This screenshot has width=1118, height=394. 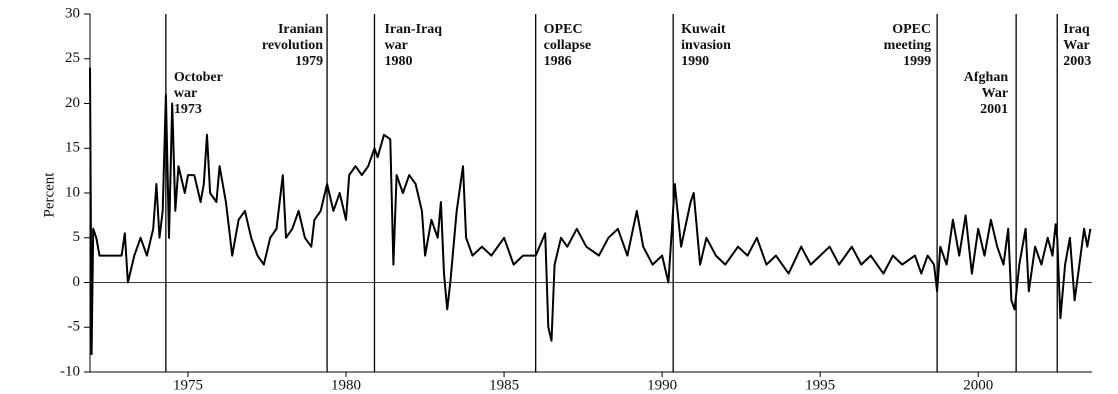 What do you see at coordinates (567, 45) in the screenshot?
I see `event-label: collapse` at bounding box center [567, 45].